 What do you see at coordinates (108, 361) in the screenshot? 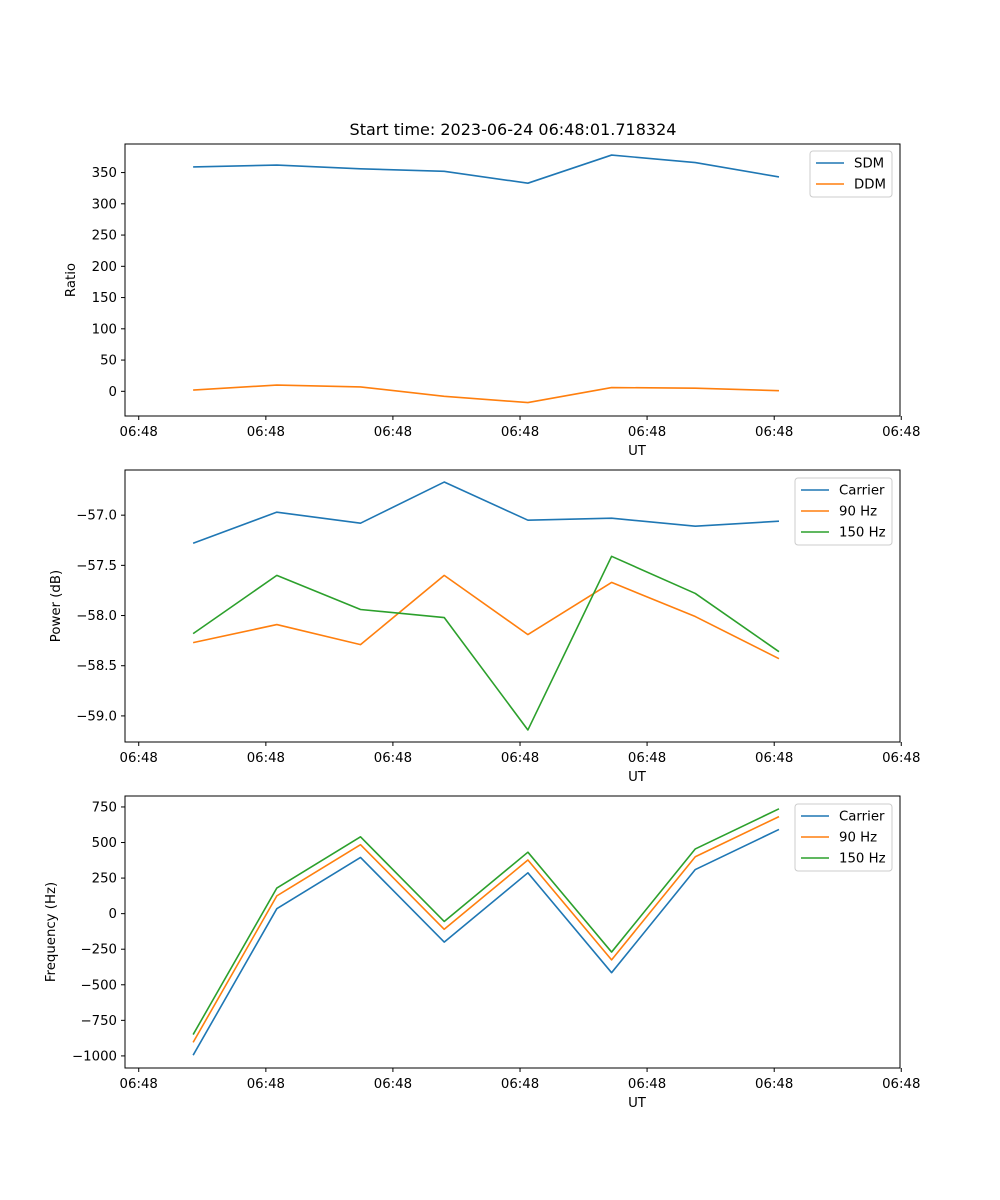
I see `y-tick-label: 50` at bounding box center [108, 361].